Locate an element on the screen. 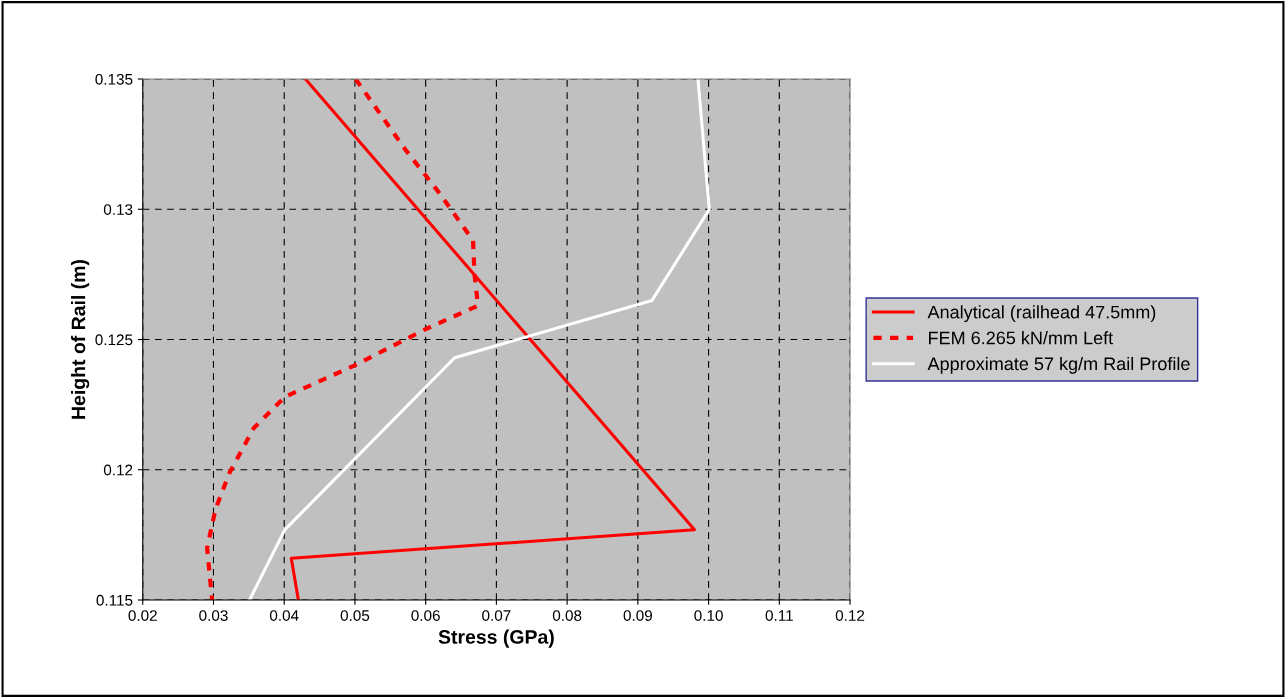 This screenshot has height=698, width=1286. x-tick-label: 0.08 is located at coordinates (567, 615).